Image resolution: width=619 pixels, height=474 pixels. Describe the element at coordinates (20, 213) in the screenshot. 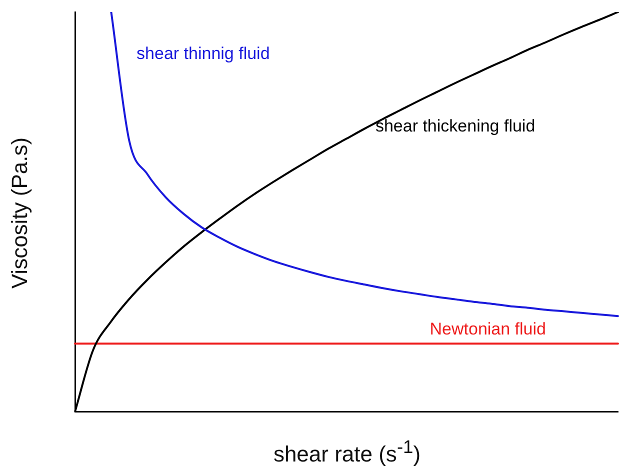

I see `y-axis-title: Viscosity (Pa.s)` at that location.